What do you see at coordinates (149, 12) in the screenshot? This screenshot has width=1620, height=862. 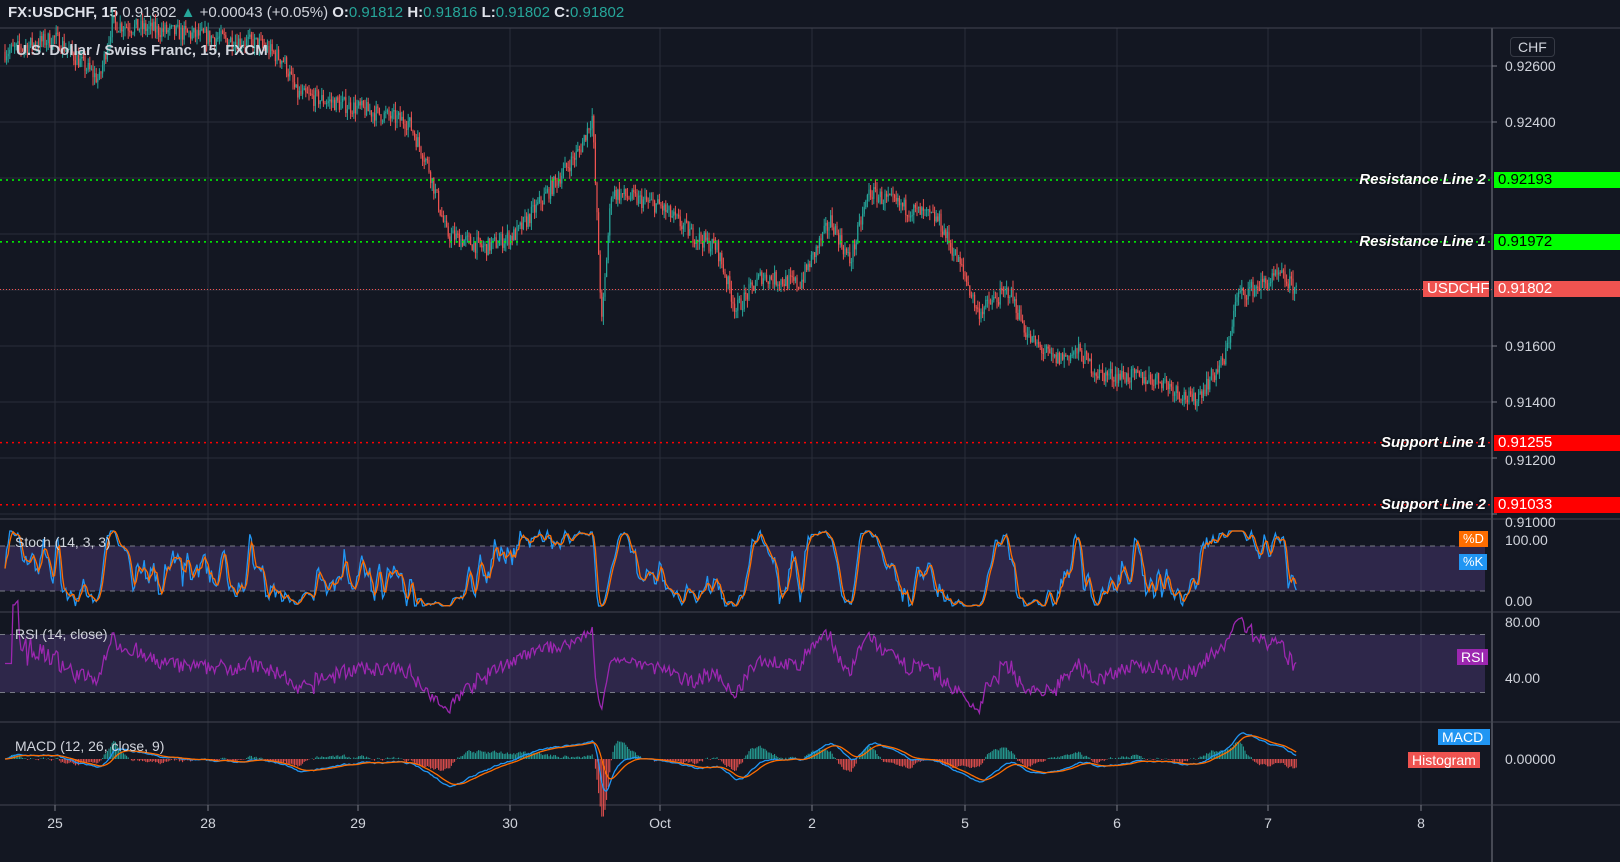 I see `last-price: 0.91802` at bounding box center [149, 12].